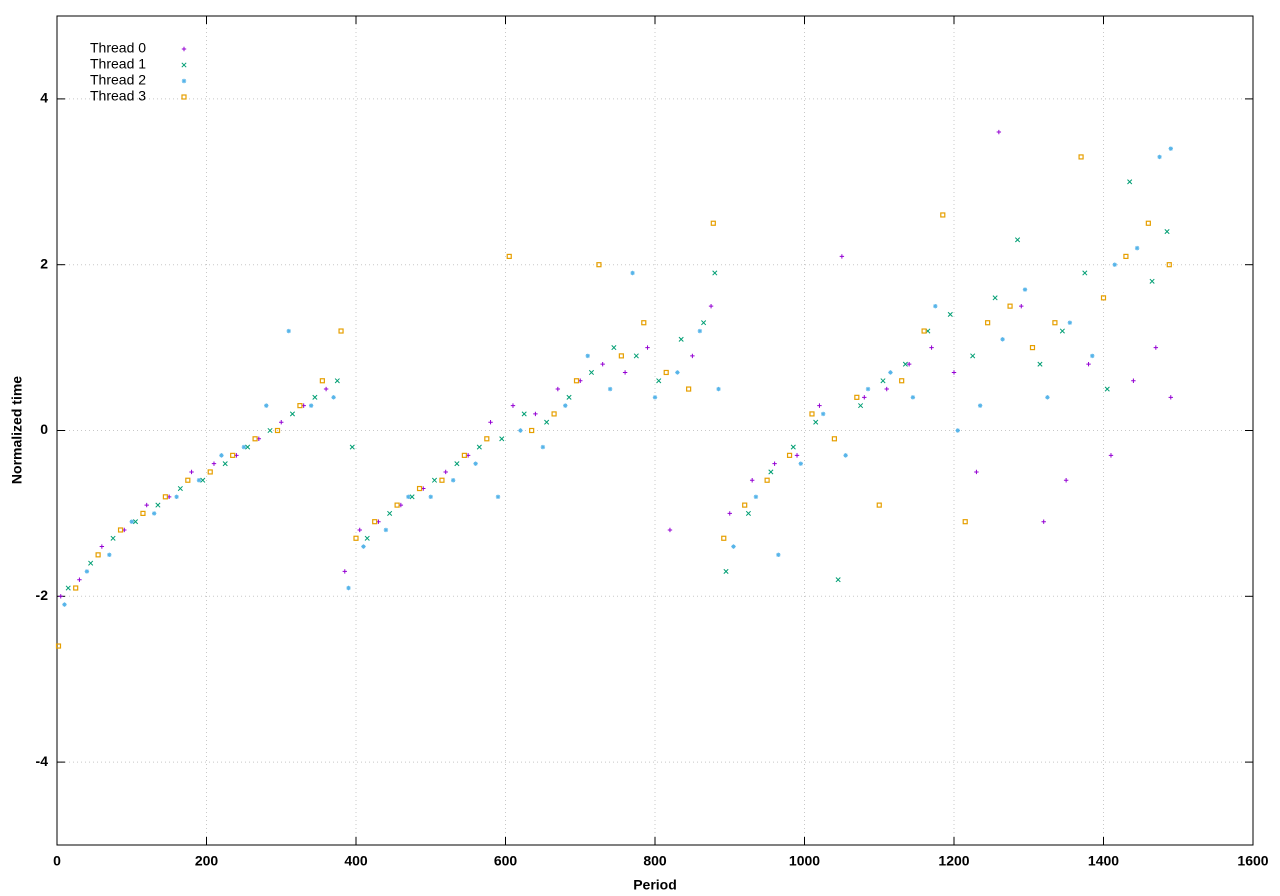  What do you see at coordinates (356, 861) in the screenshot?
I see `x-tick-label: 400` at bounding box center [356, 861].